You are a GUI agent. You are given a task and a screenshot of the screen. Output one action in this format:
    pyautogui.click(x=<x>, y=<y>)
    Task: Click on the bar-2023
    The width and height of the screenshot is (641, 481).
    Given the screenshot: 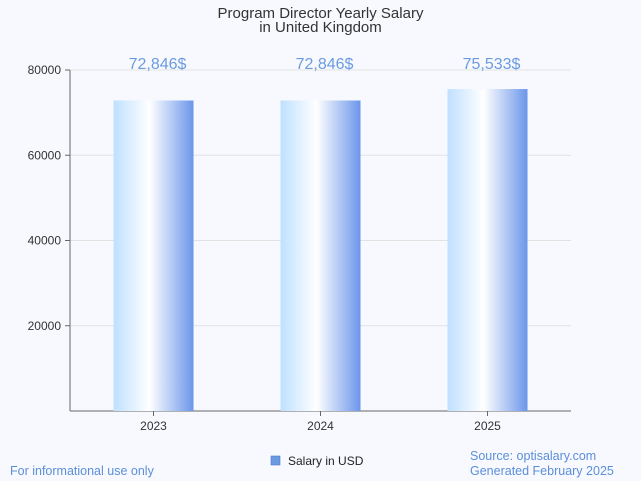 What is the action you would take?
    pyautogui.click(x=153, y=255)
    